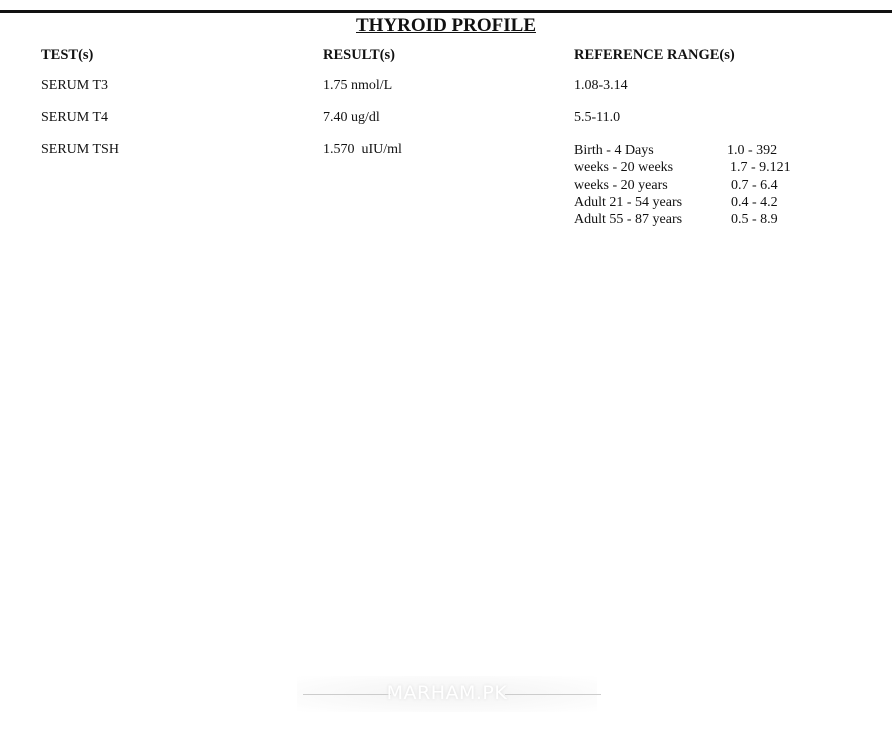 This screenshot has width=892, height=744. What do you see at coordinates (446, 11) in the screenshot?
I see `header-divider` at bounding box center [446, 11].